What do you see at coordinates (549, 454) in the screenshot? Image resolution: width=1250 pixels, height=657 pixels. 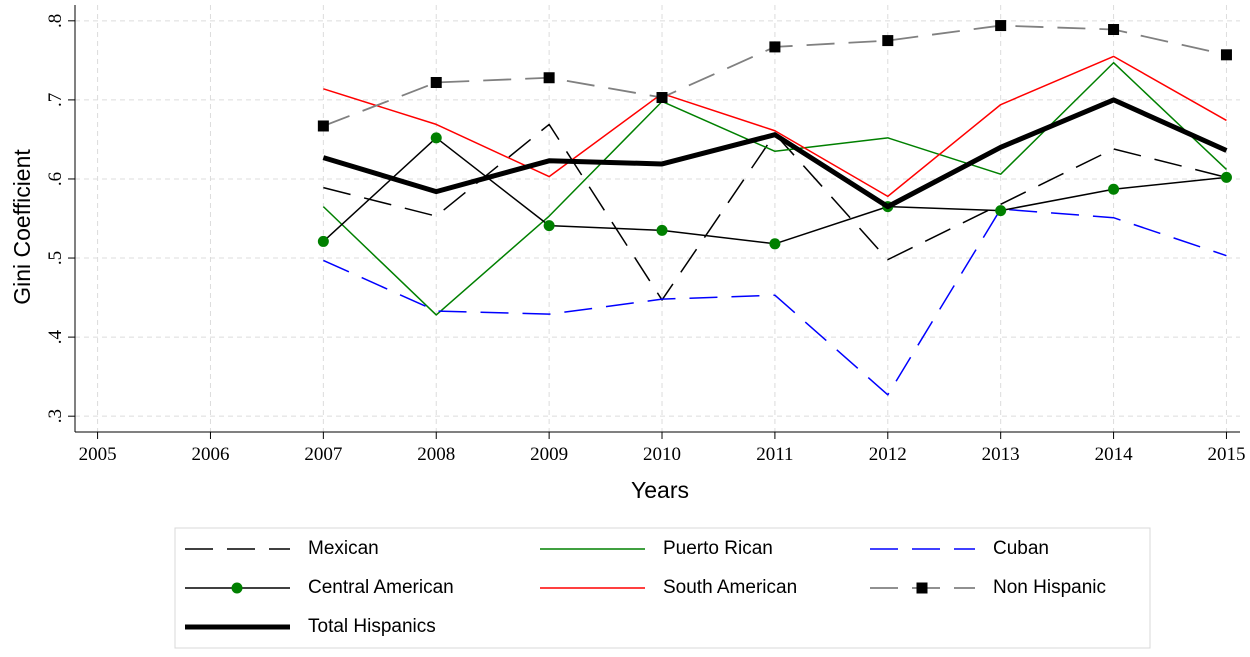 I see `x-tick-label: 2009` at bounding box center [549, 454].